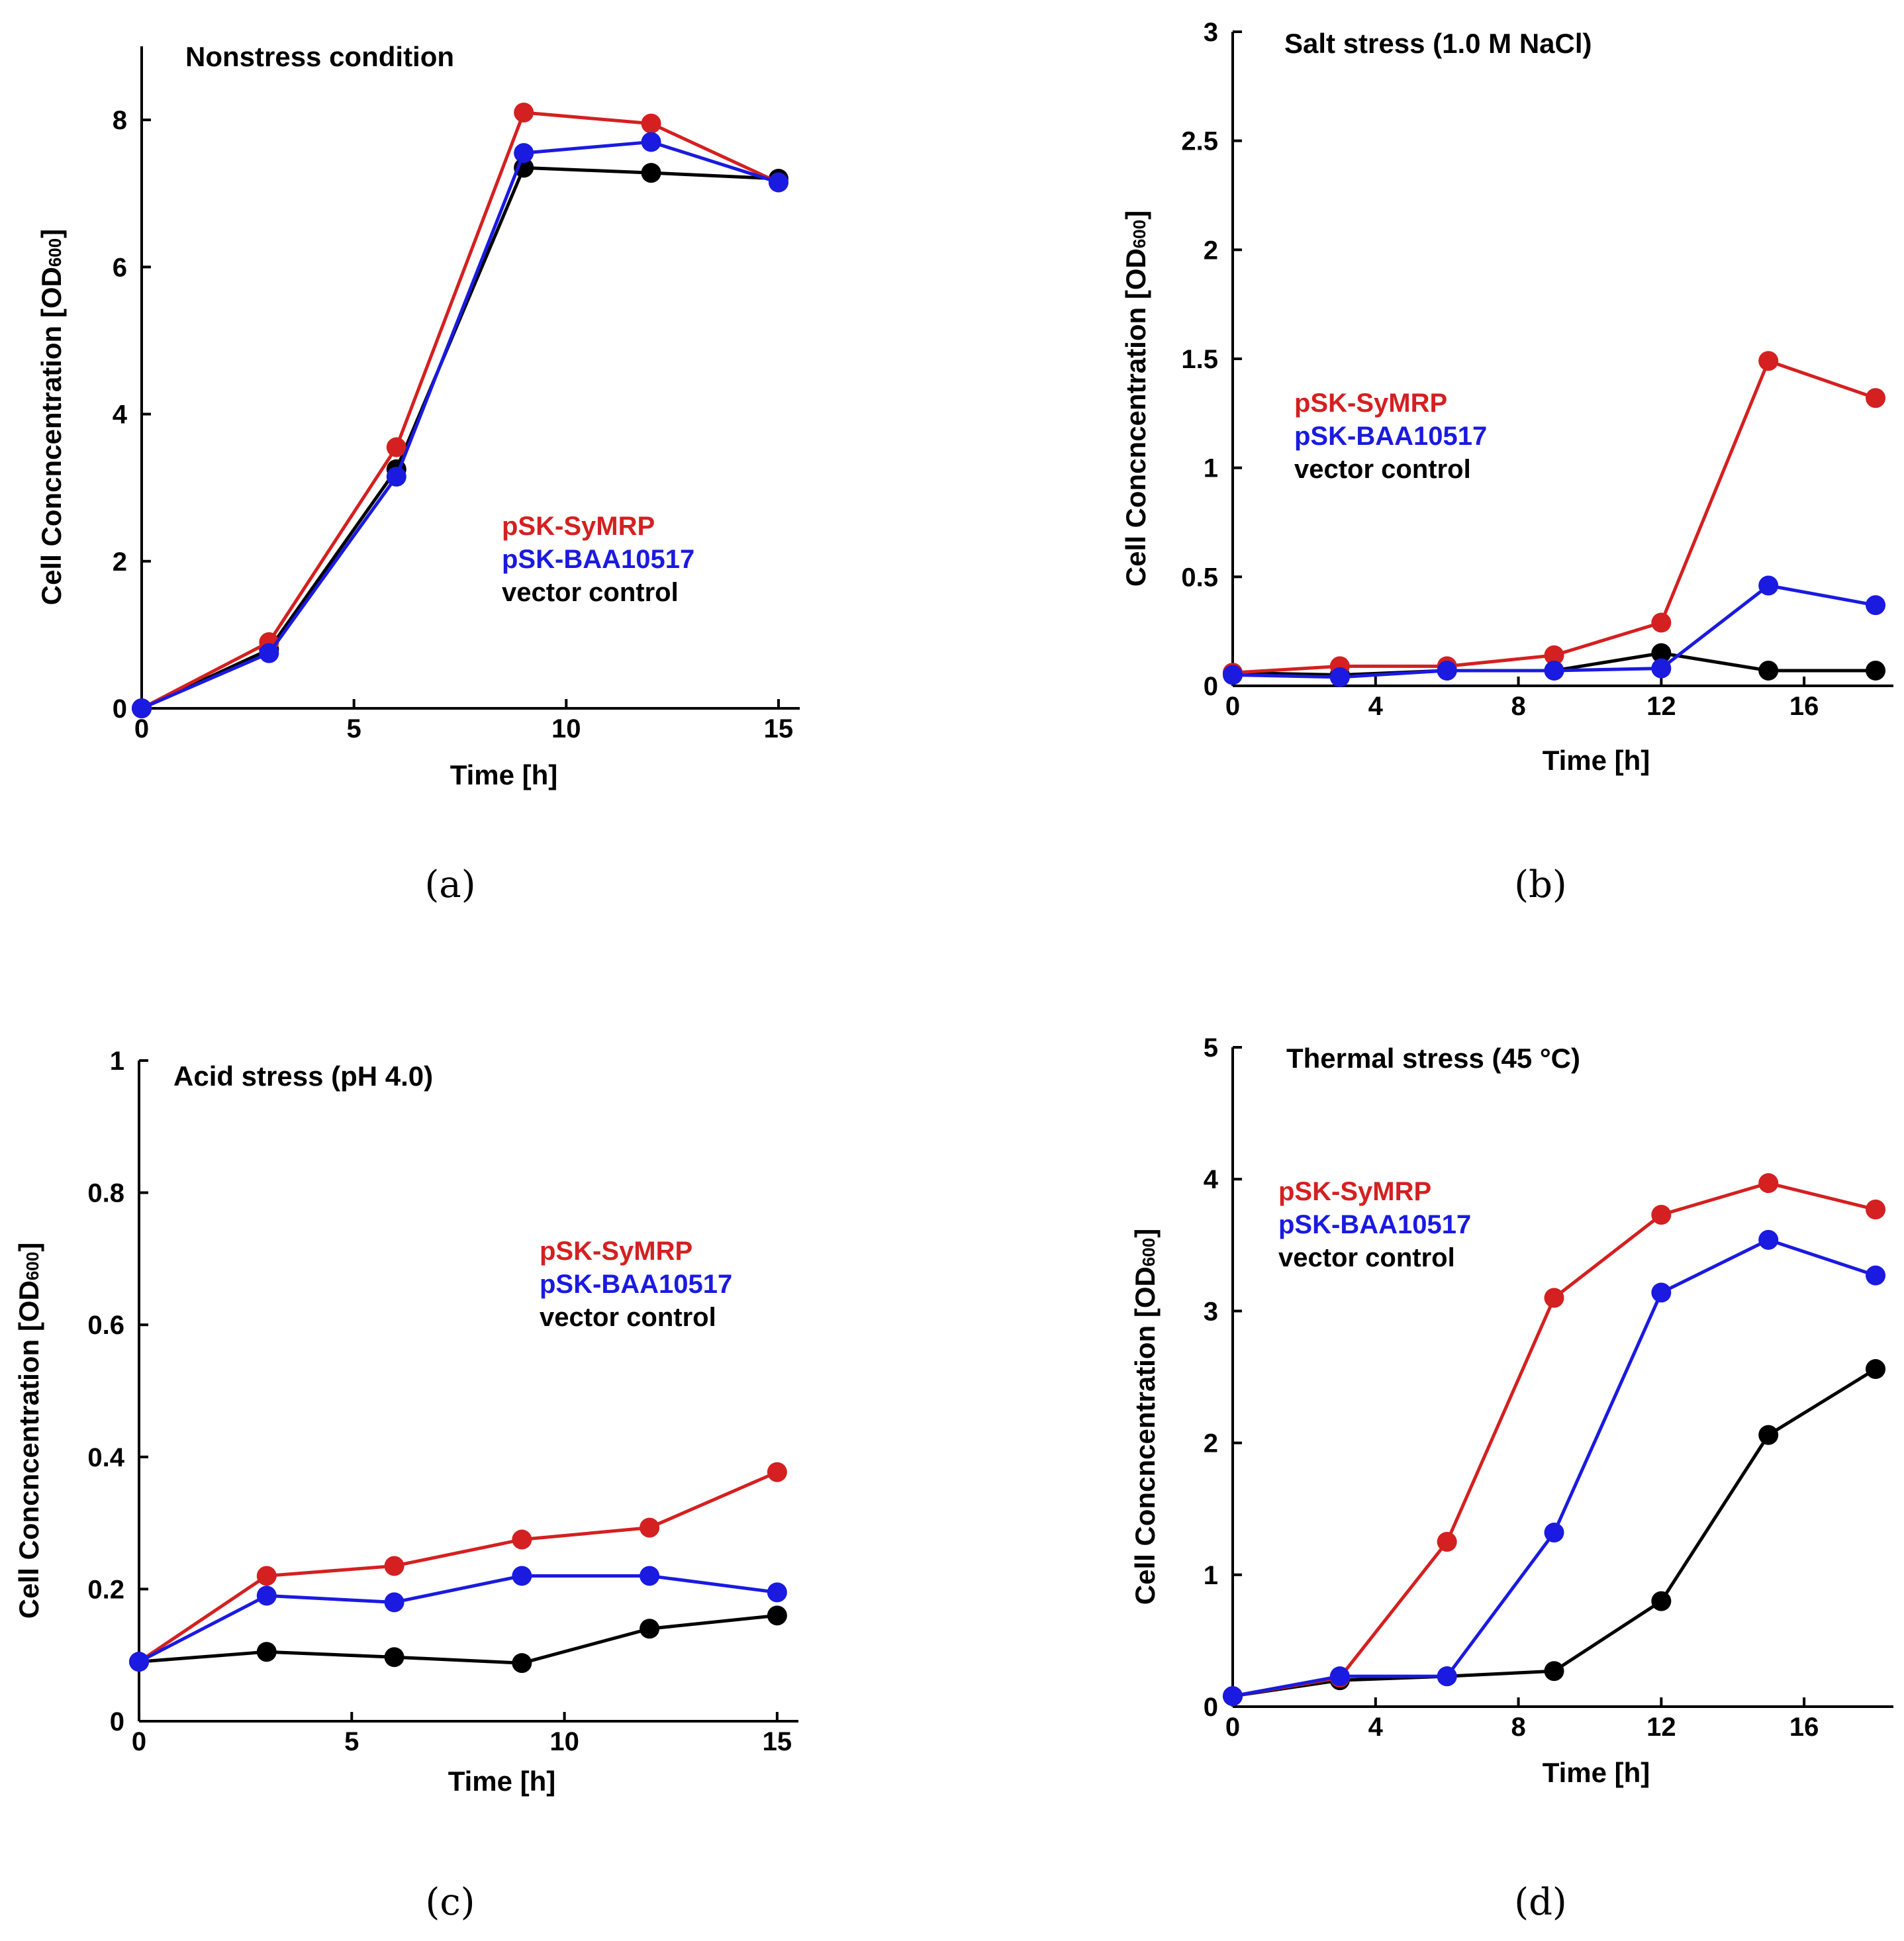  I want to click on x-tick-label: 12, so click(1661, 1727).